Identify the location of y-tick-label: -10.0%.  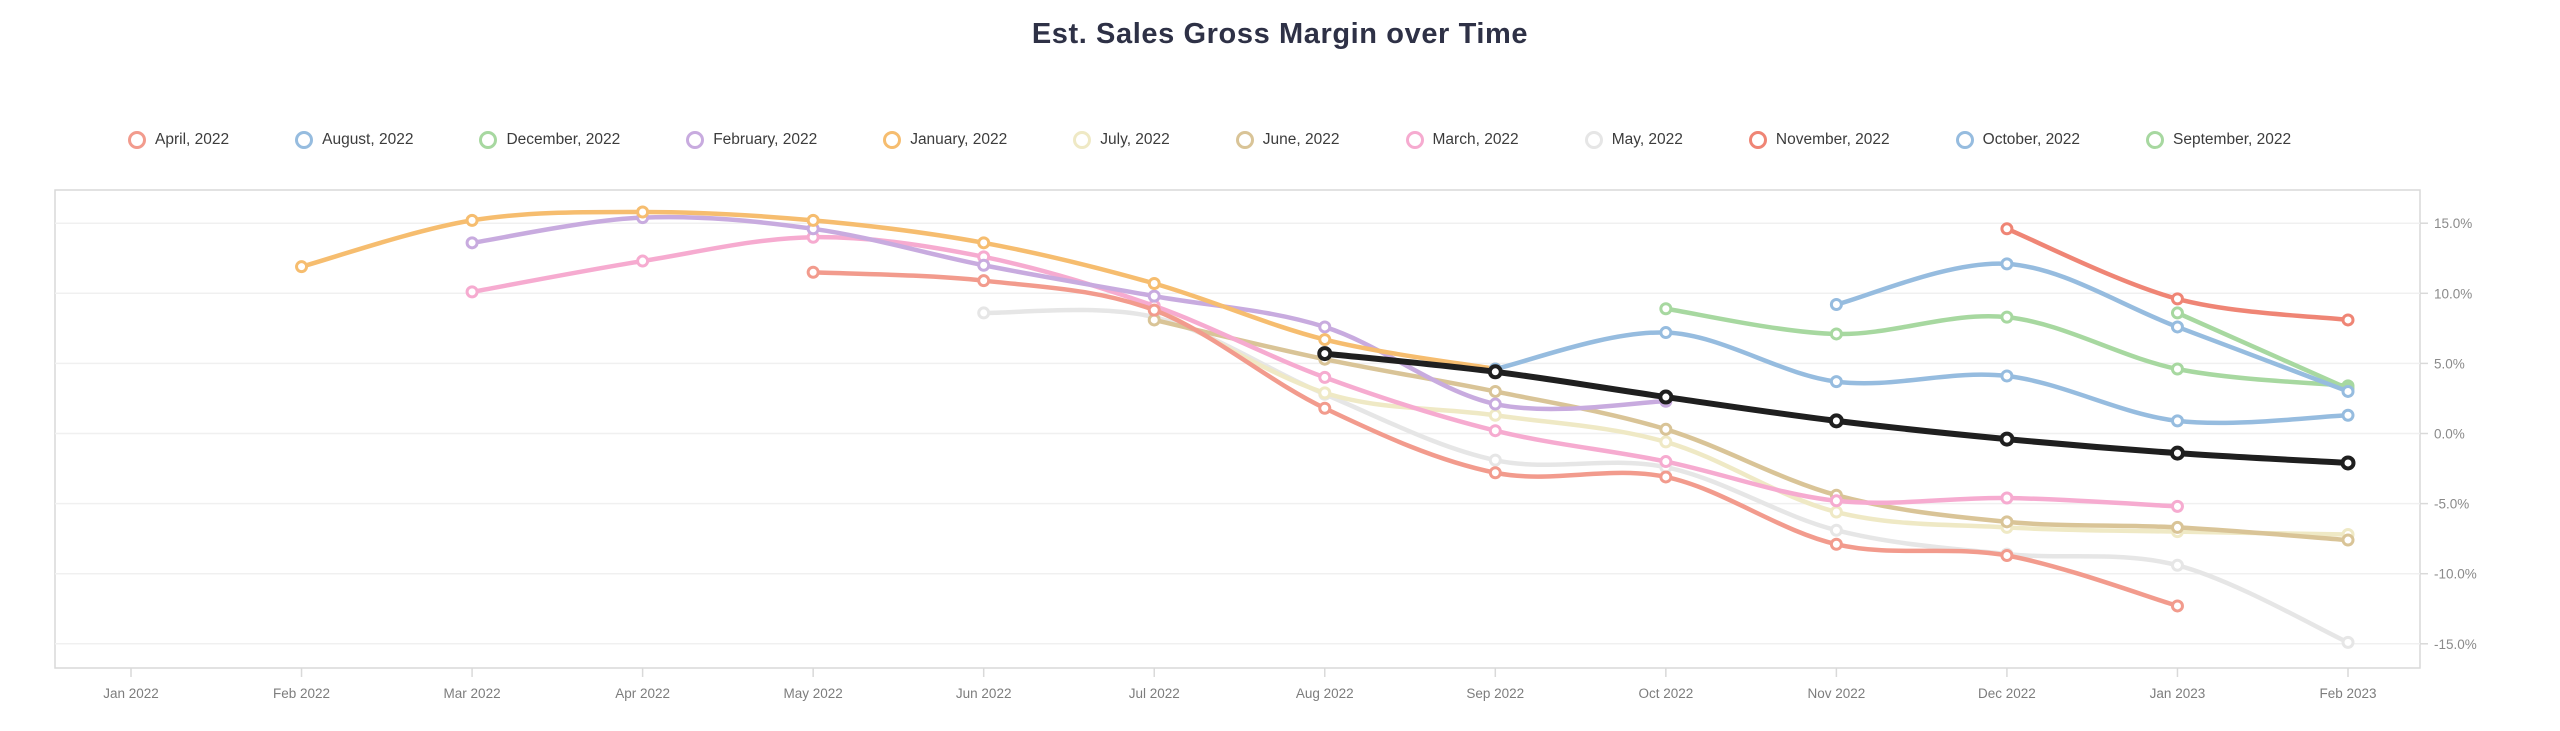
(2455, 574).